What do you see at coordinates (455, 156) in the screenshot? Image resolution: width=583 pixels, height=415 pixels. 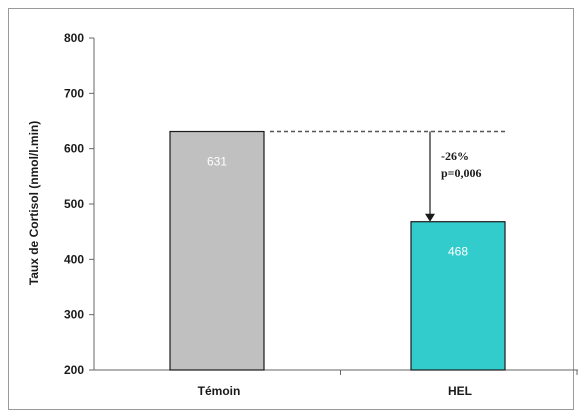 I see `annotation-percent: -26%` at bounding box center [455, 156].